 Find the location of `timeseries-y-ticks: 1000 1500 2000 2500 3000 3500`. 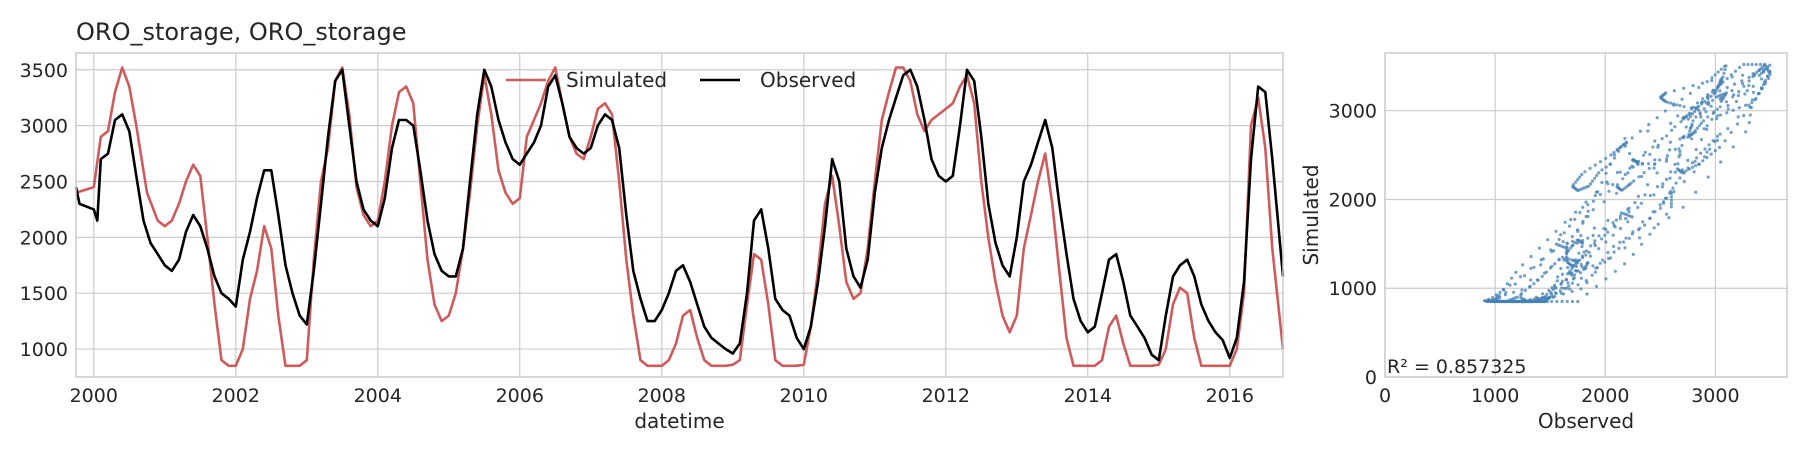

timeseries-y-ticks: 1000 1500 2000 2500 3000 3500 is located at coordinates (44, 210).